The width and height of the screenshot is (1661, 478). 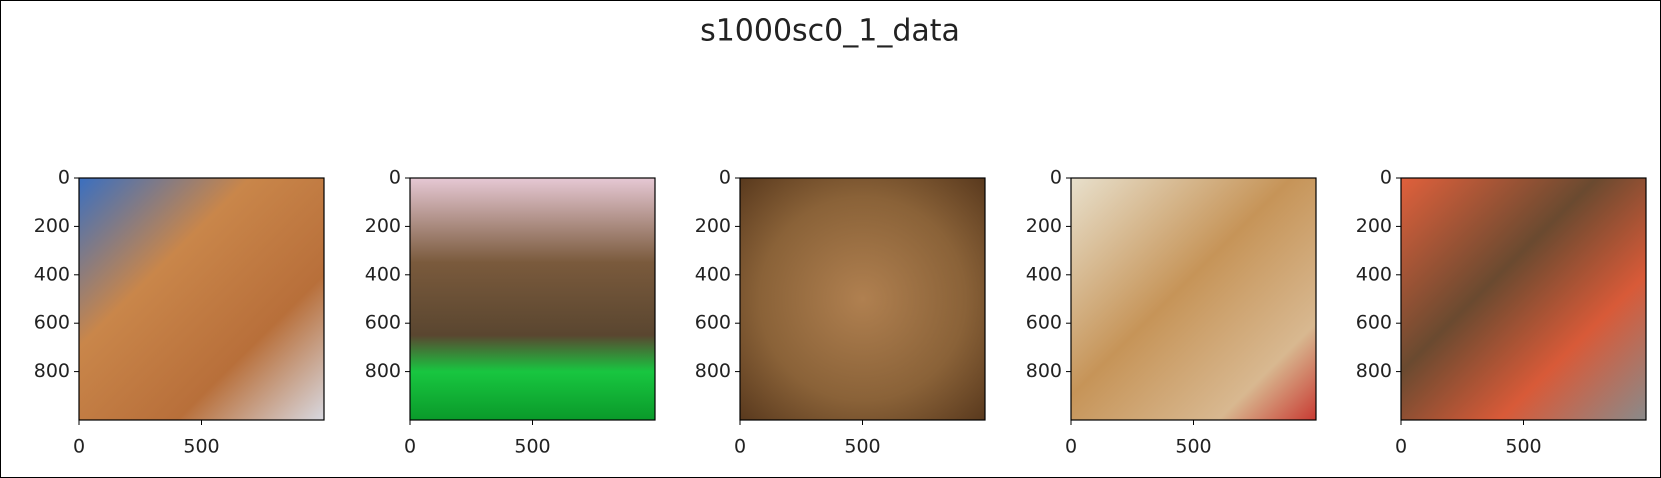 I want to click on figure-title: s1000sc0_1_data, so click(x=830, y=31).